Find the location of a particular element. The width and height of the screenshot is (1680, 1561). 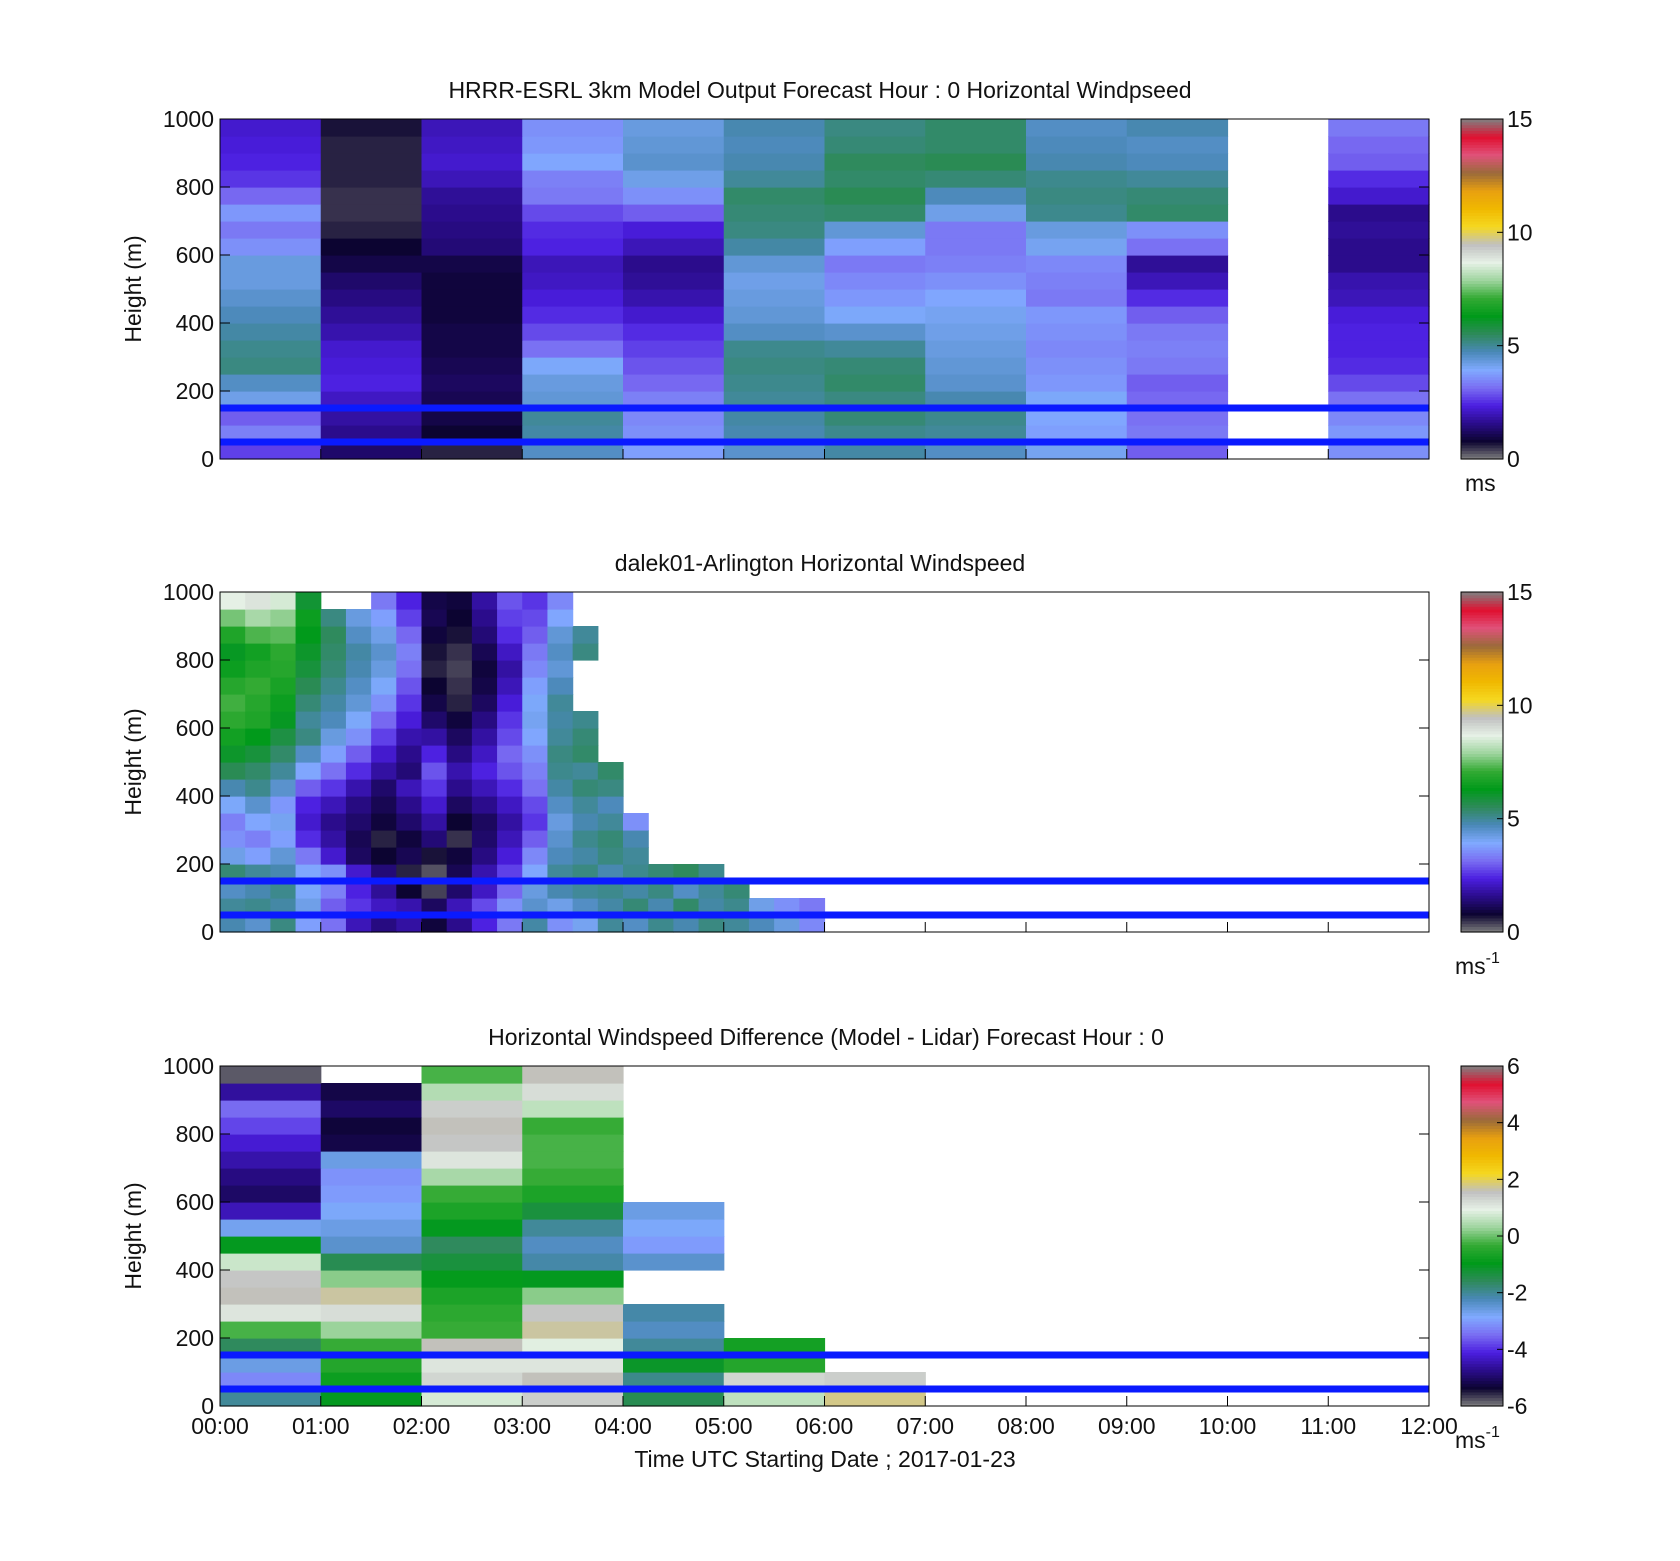

colorbar-tick-label: 15 is located at coordinates (1520, 592).